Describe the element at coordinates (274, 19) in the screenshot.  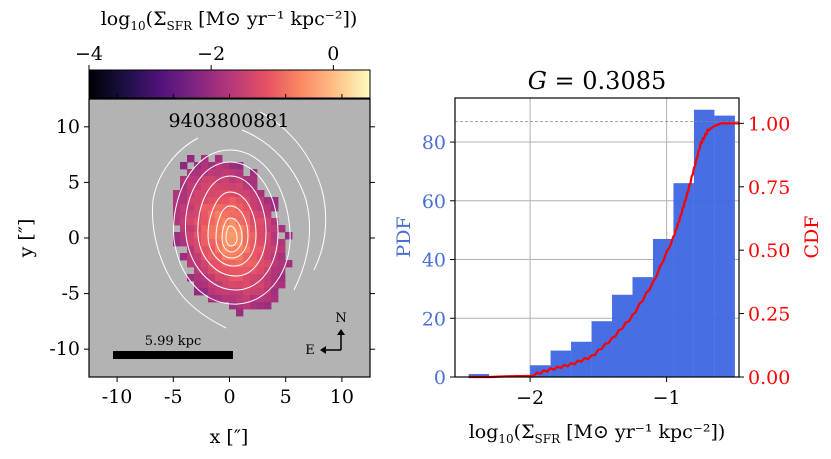
I see `colorbar-label-units: [M⊙ yr⁻¹ kpc⁻²])` at that location.